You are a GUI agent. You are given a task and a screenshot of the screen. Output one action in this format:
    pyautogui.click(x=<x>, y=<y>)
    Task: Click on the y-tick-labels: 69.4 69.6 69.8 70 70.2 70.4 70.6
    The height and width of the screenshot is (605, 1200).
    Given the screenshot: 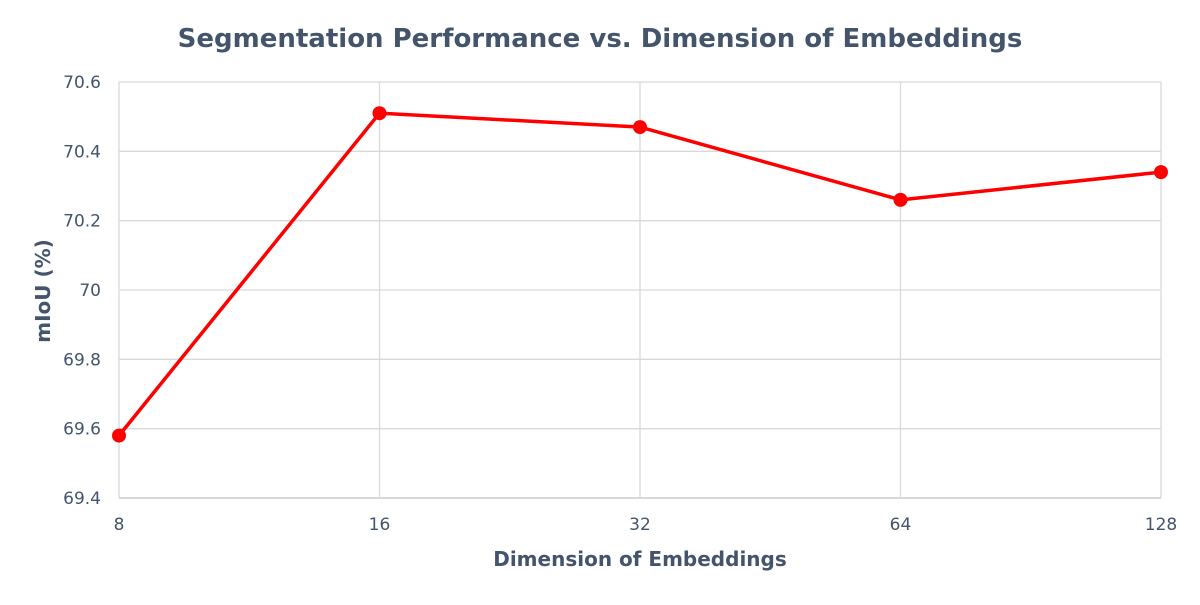 What is the action you would take?
    pyautogui.click(x=82, y=291)
    